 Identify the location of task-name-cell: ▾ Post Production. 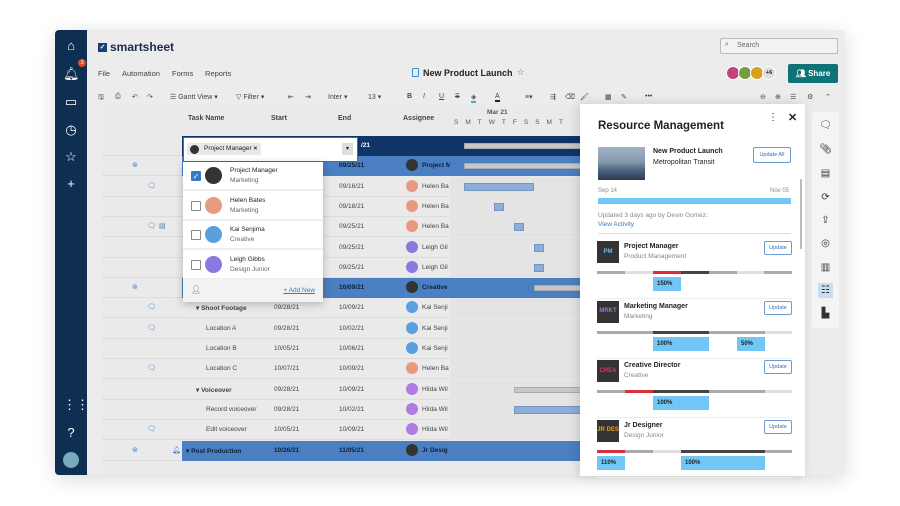
(214, 451).